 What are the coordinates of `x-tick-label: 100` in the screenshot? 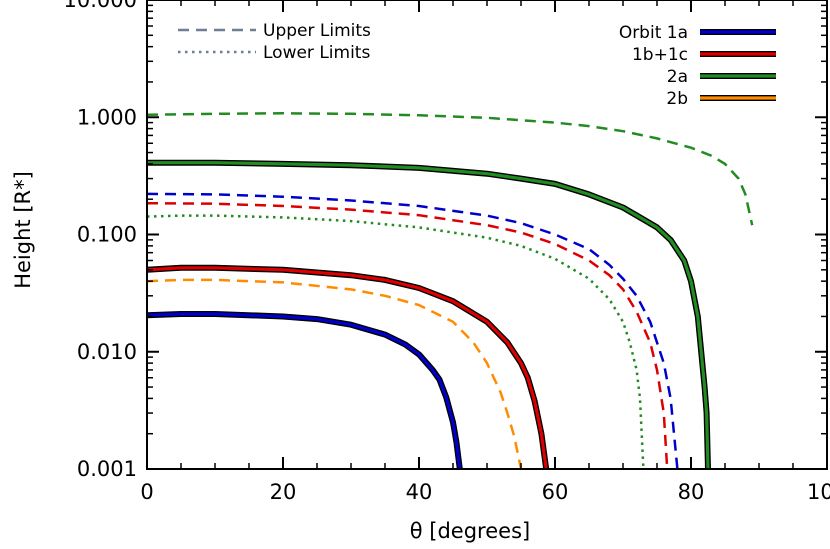 It's located at (818, 492).